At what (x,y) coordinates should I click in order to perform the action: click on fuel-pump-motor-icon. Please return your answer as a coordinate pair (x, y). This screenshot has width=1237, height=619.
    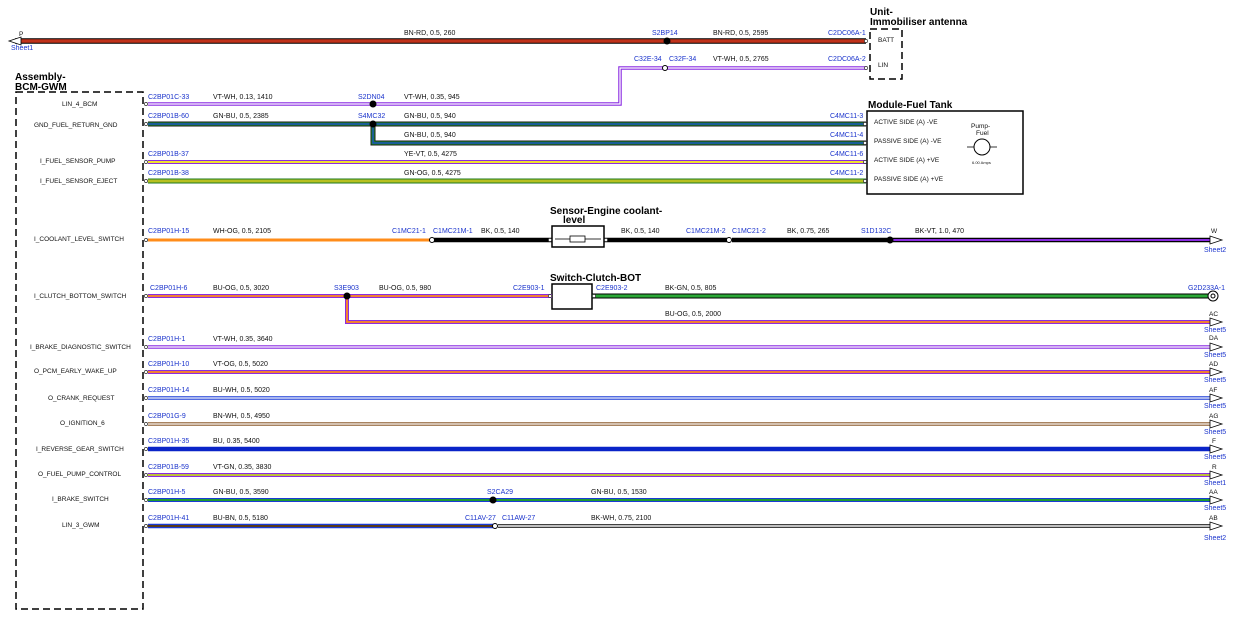
    Looking at the image, I should click on (982, 147).